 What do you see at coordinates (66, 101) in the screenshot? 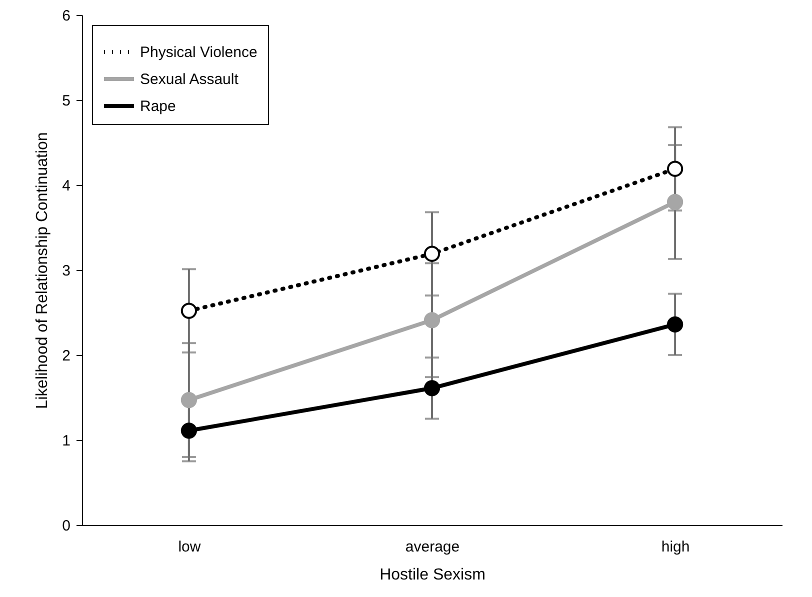
I see `y-tick-label: 5` at bounding box center [66, 101].